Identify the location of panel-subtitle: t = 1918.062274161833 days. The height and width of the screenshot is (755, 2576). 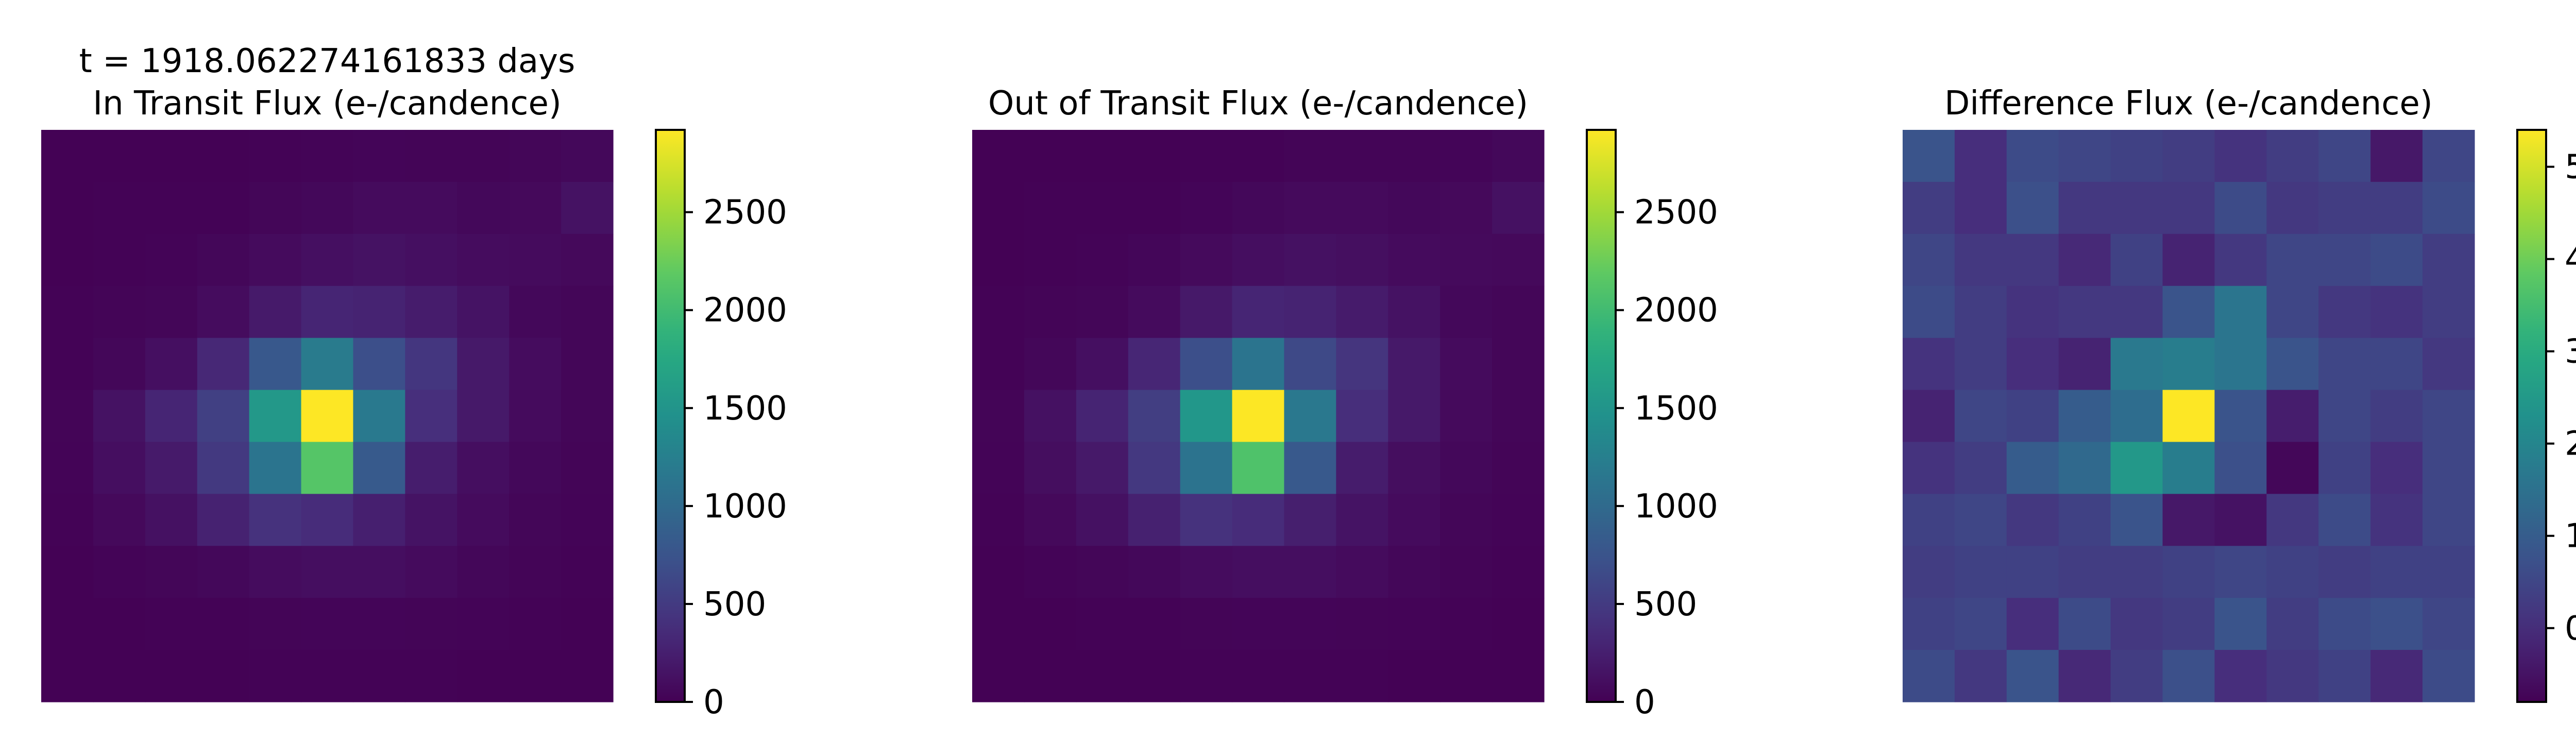
(327, 61).